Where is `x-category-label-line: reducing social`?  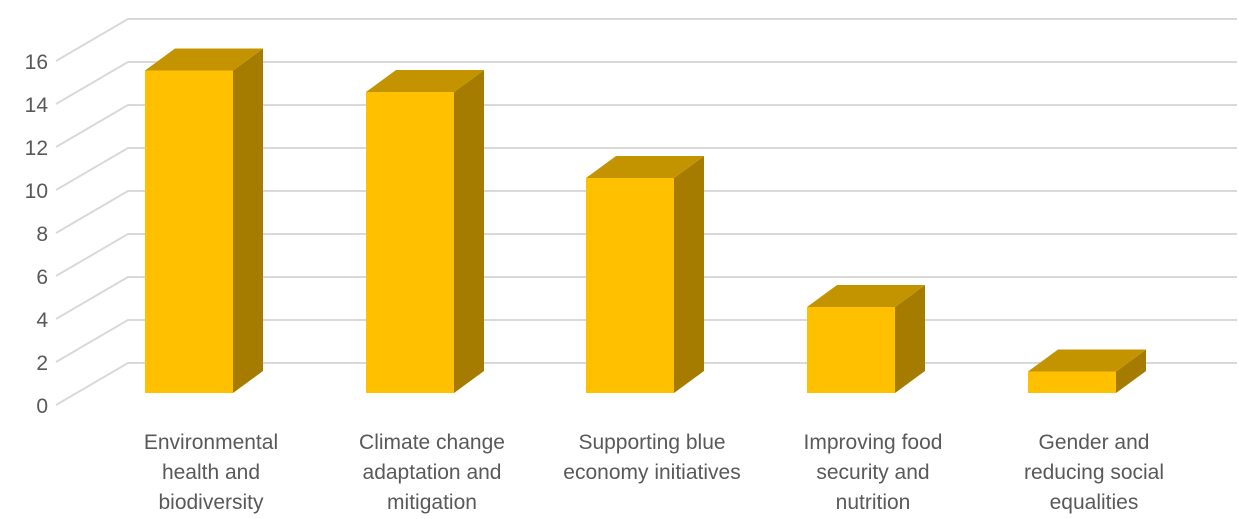
x-category-label-line: reducing social is located at coordinates (1094, 472).